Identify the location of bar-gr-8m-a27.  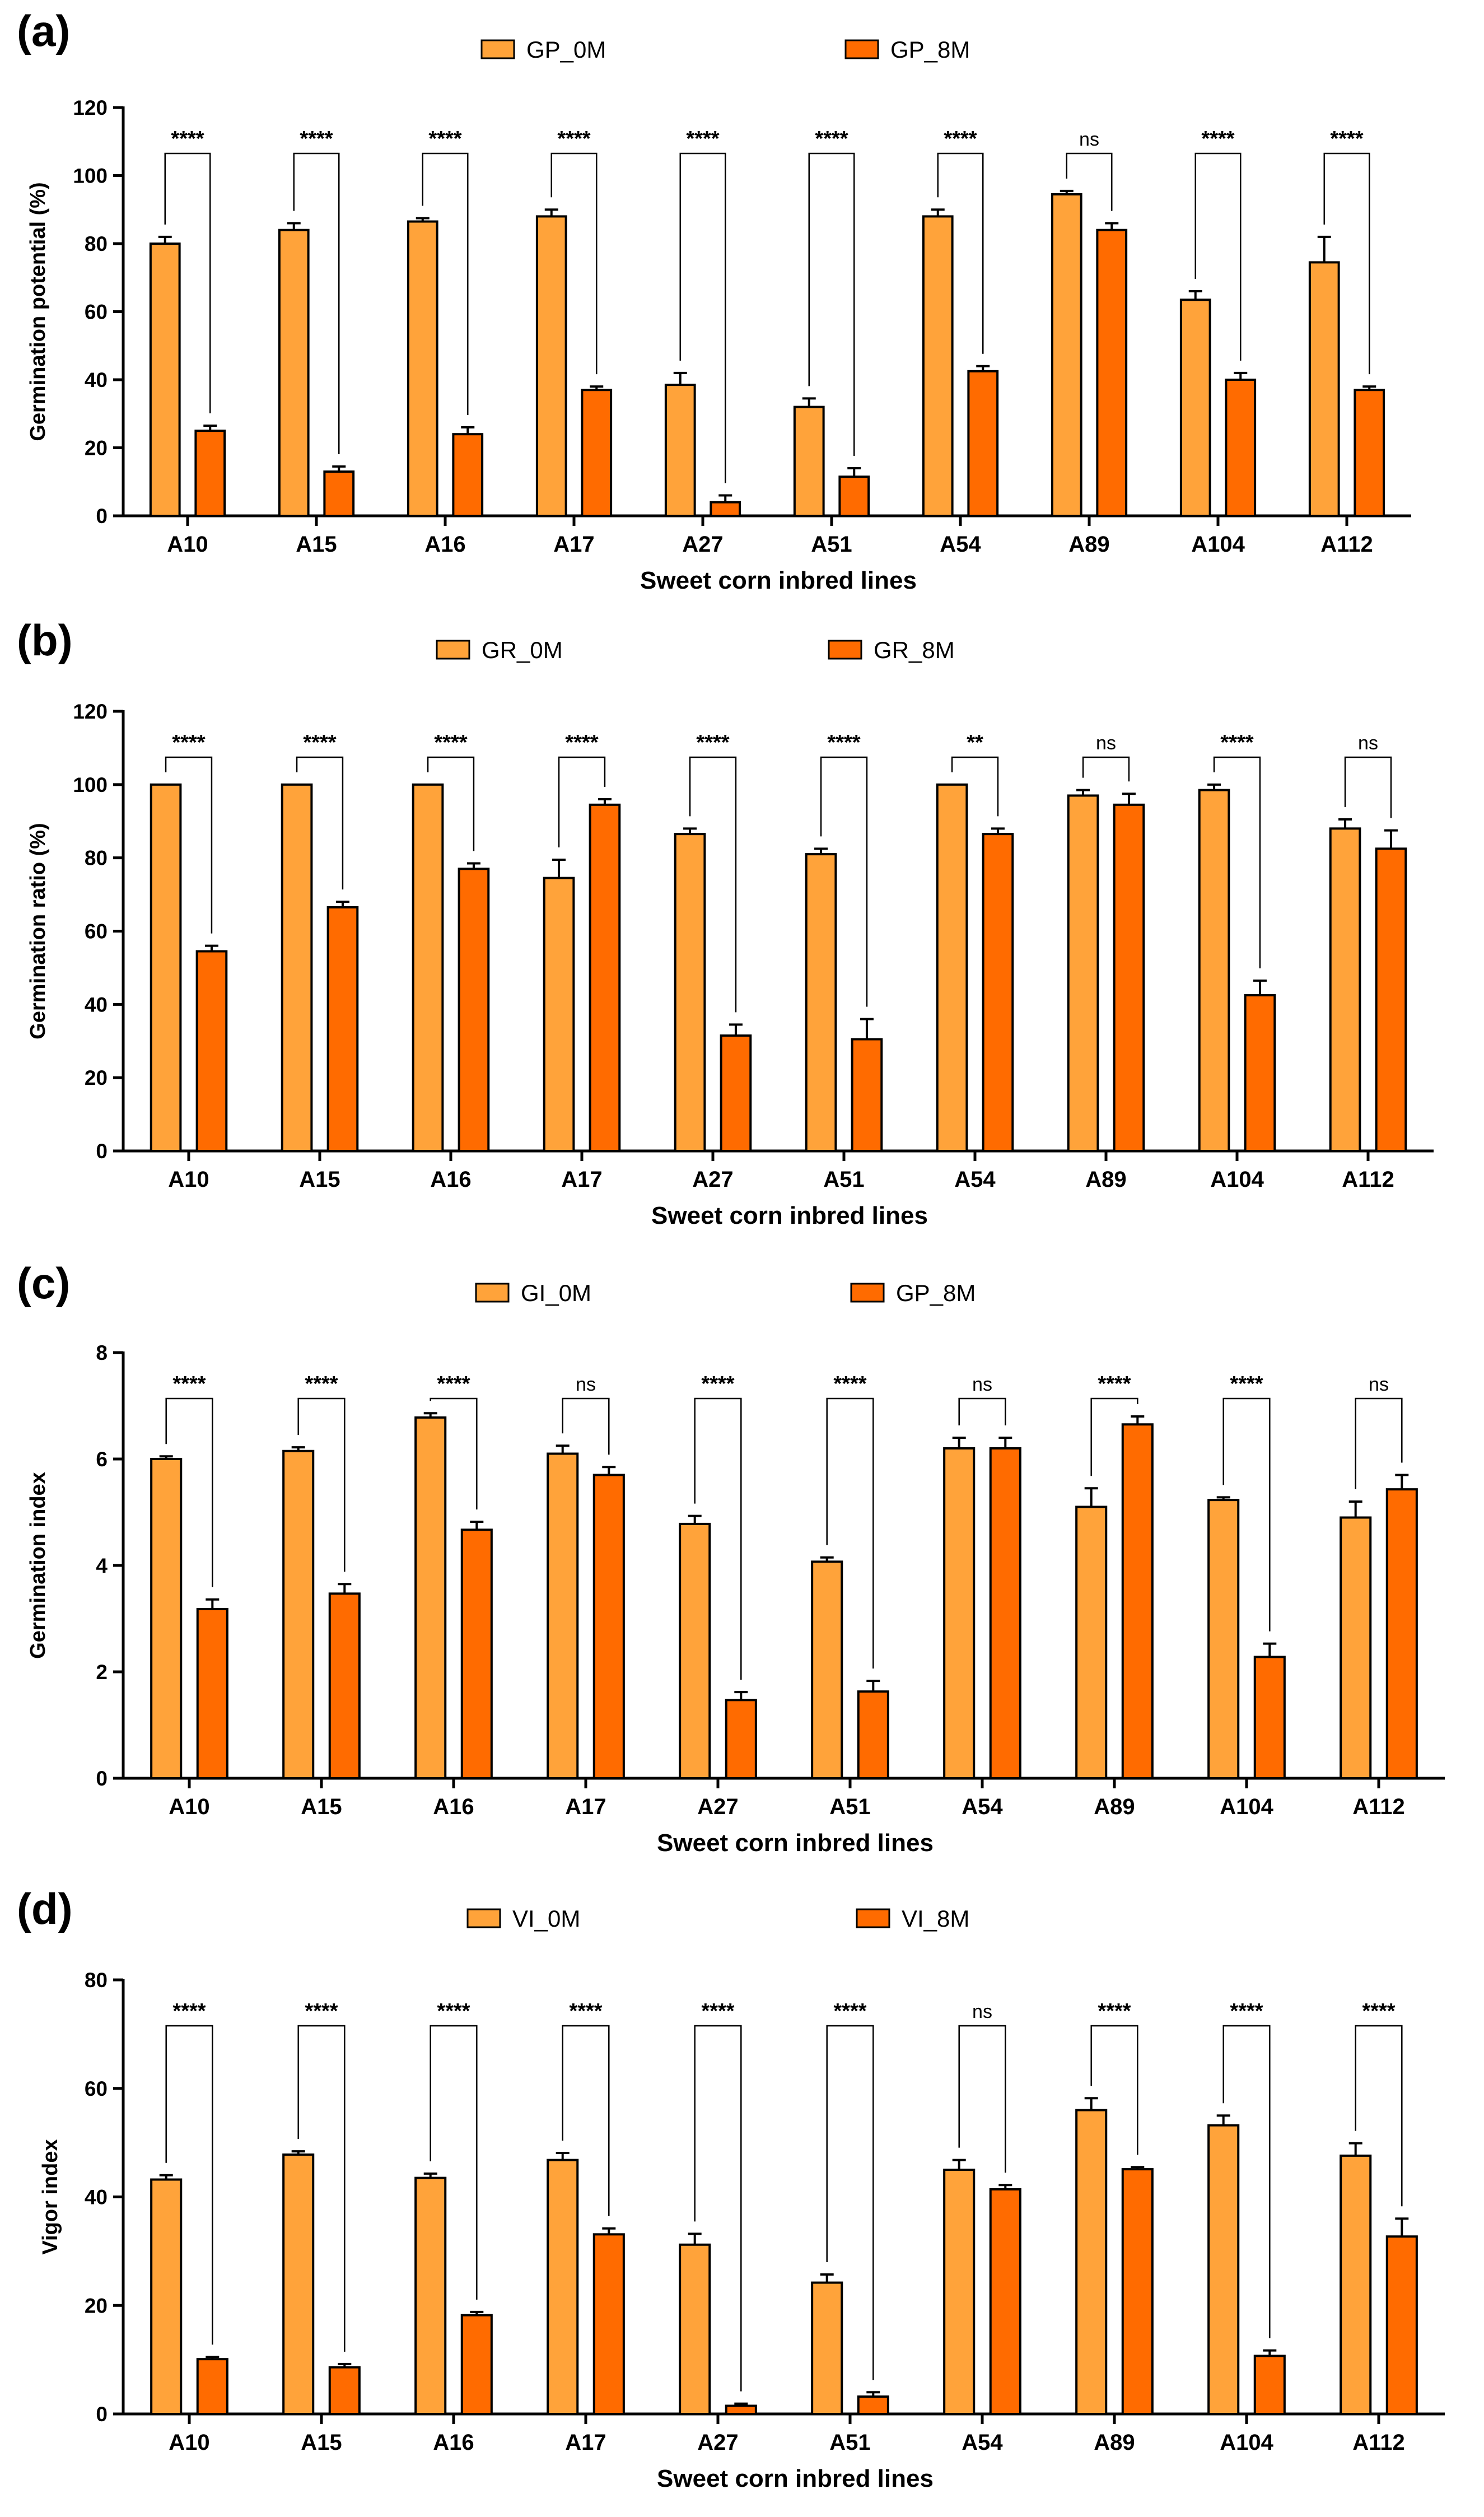
(736, 1093).